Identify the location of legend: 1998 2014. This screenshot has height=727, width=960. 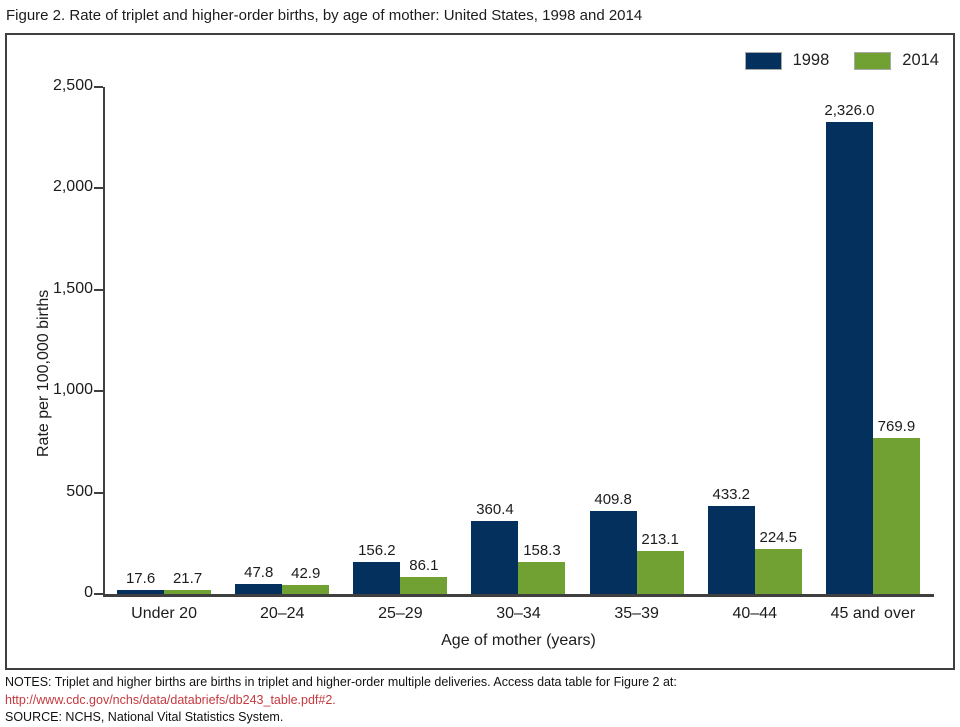
(841, 60).